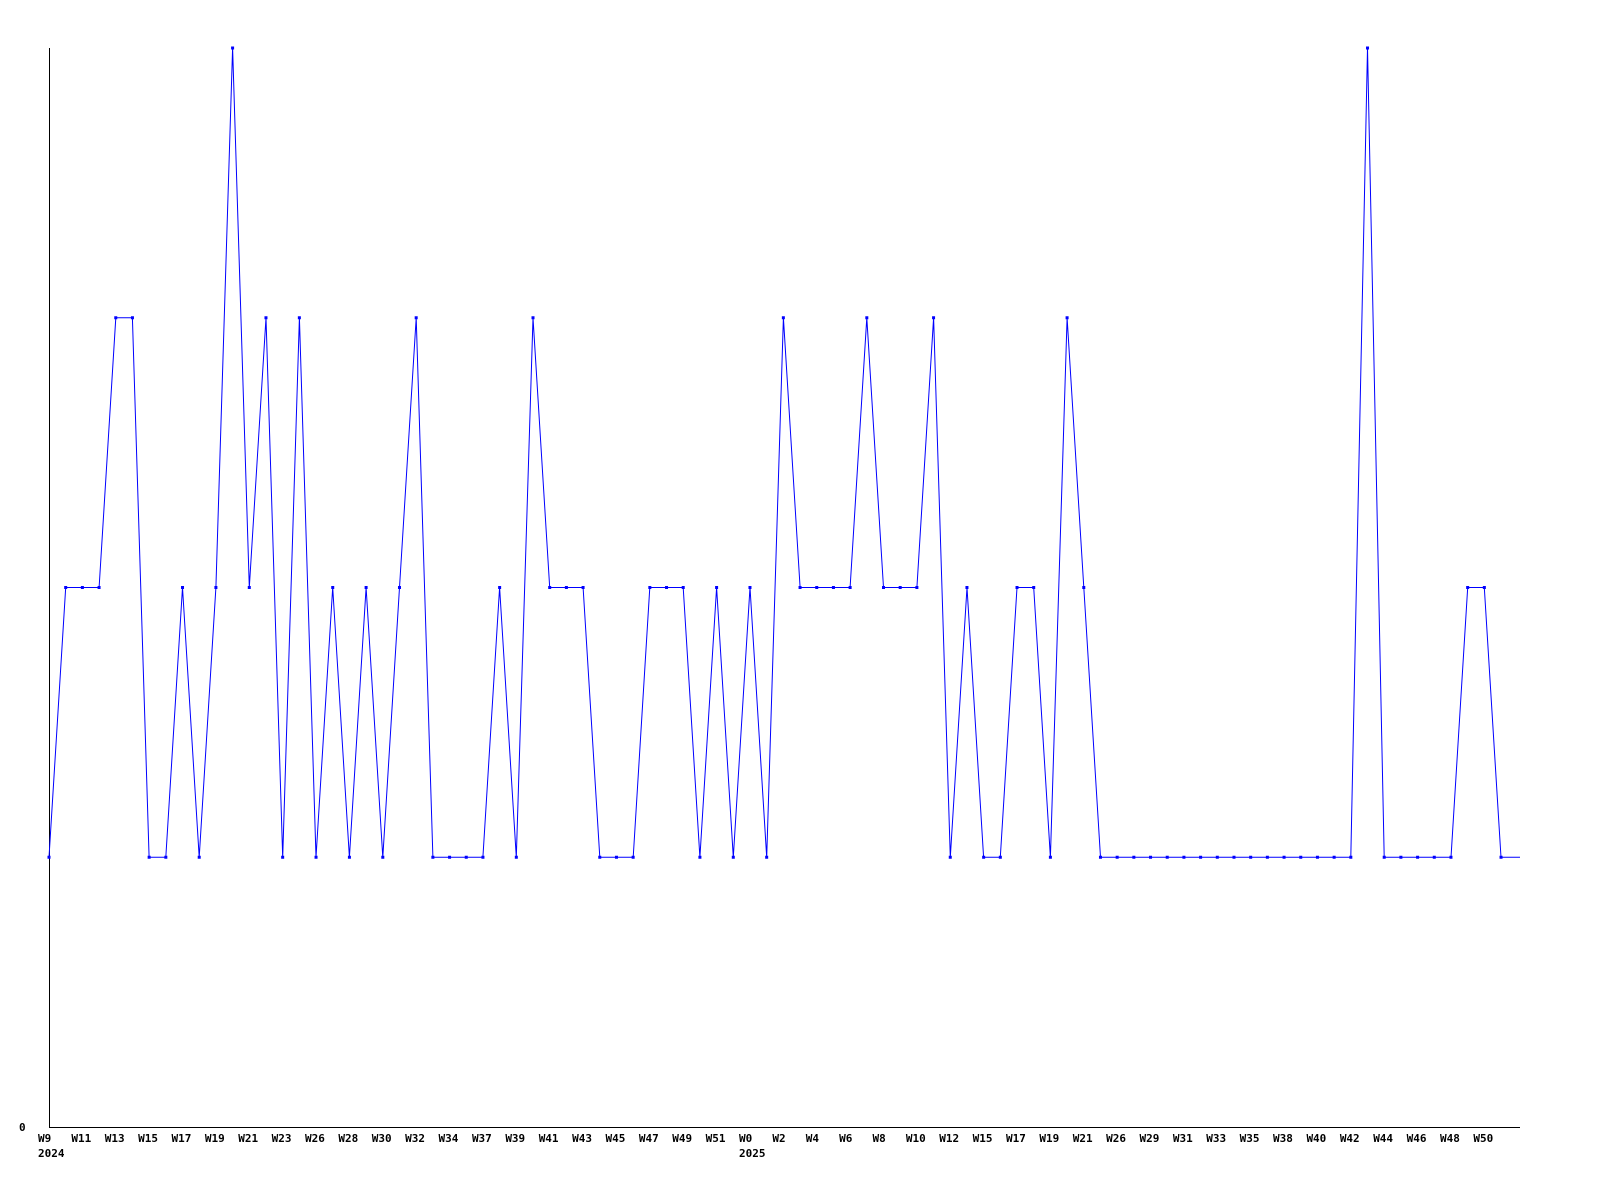 The height and width of the screenshot is (1200, 1600). Describe the element at coordinates (615, 1138) in the screenshot. I see `x-tick-label: W45` at that location.